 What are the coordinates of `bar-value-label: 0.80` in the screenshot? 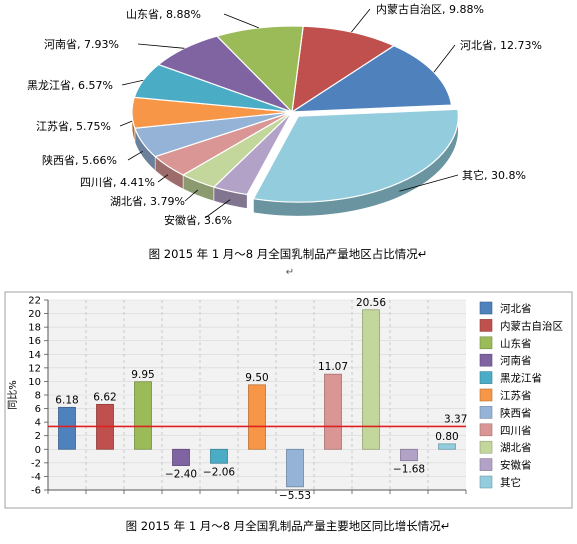 It's located at (446, 437).